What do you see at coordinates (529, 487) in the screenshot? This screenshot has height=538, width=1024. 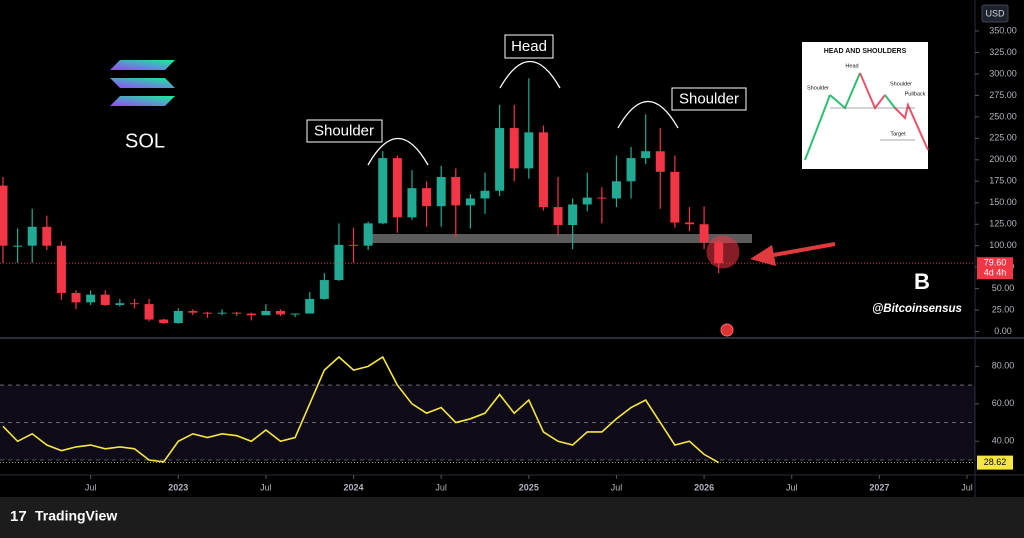 I see `x-tick-label: 2025` at bounding box center [529, 487].